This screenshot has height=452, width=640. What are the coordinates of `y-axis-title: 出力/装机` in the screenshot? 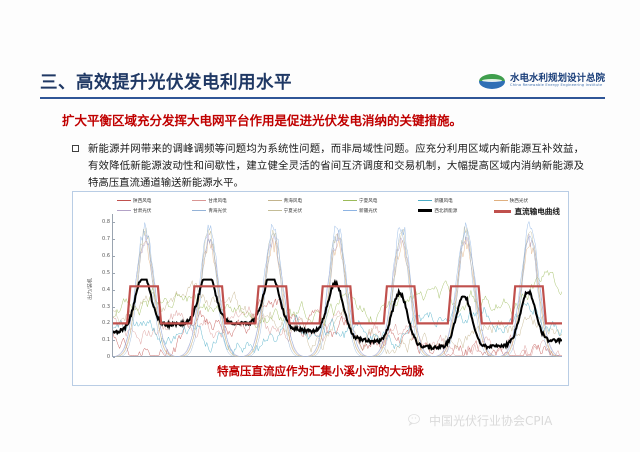 It's located at (90, 288).